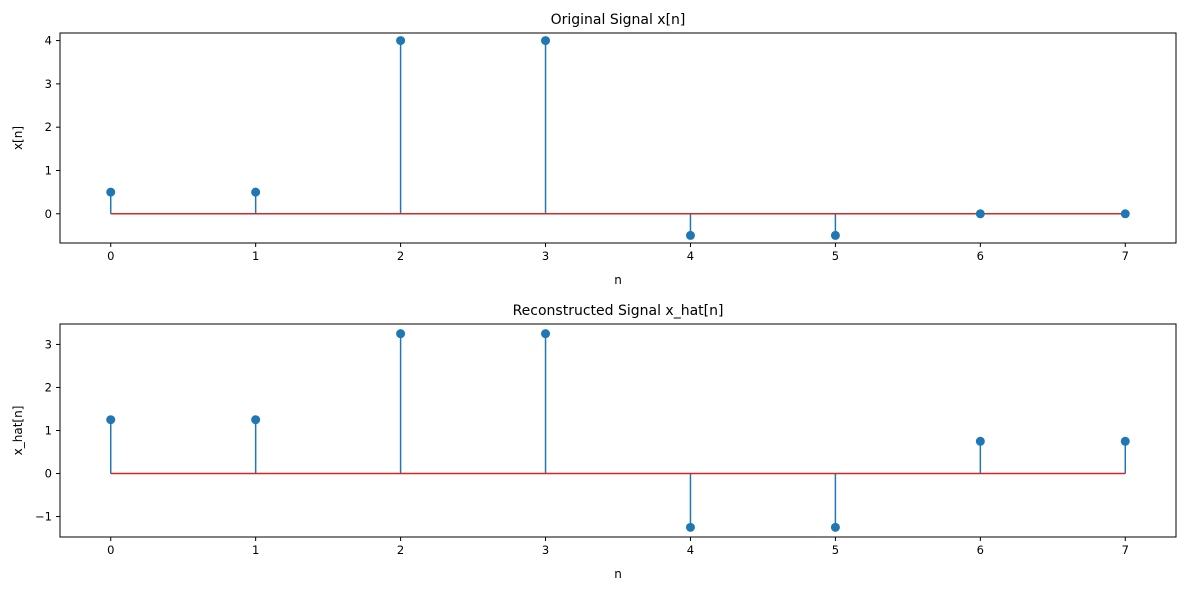 The height and width of the screenshot is (590, 1189). I want to click on chart-title: Original Signal x[n], so click(618, 20).